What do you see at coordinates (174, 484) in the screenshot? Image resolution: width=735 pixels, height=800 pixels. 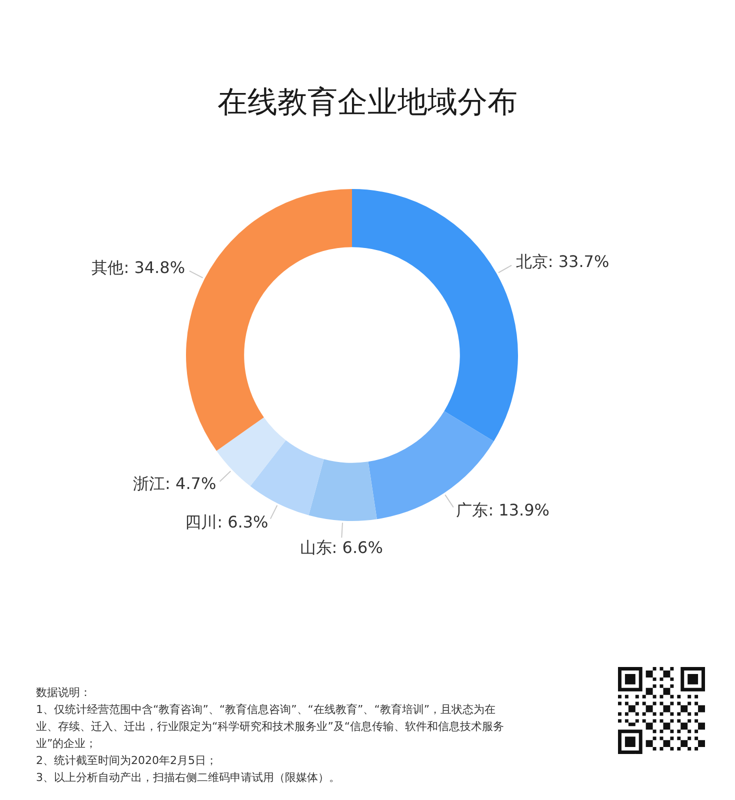 I see `slice-label: 浙江: 4.7%` at bounding box center [174, 484].